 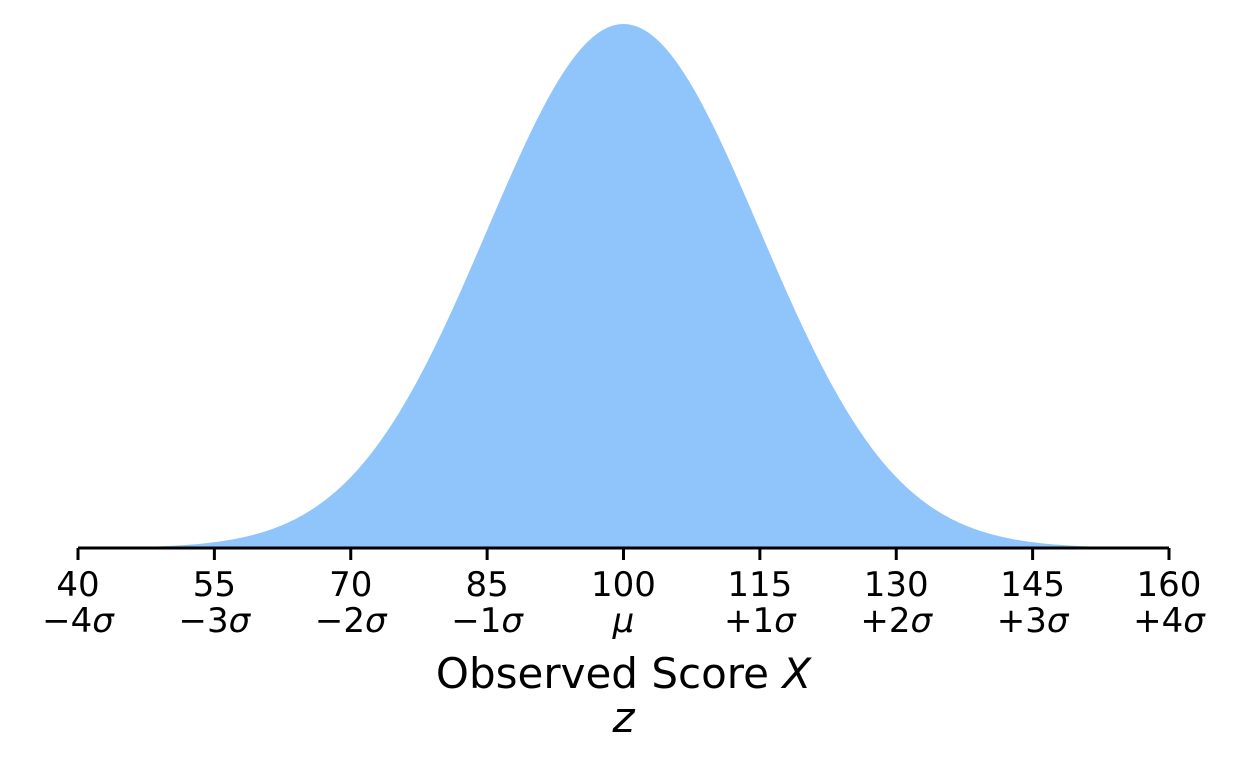 I want to click on z-tick-label: −4σ, so click(x=78, y=621).